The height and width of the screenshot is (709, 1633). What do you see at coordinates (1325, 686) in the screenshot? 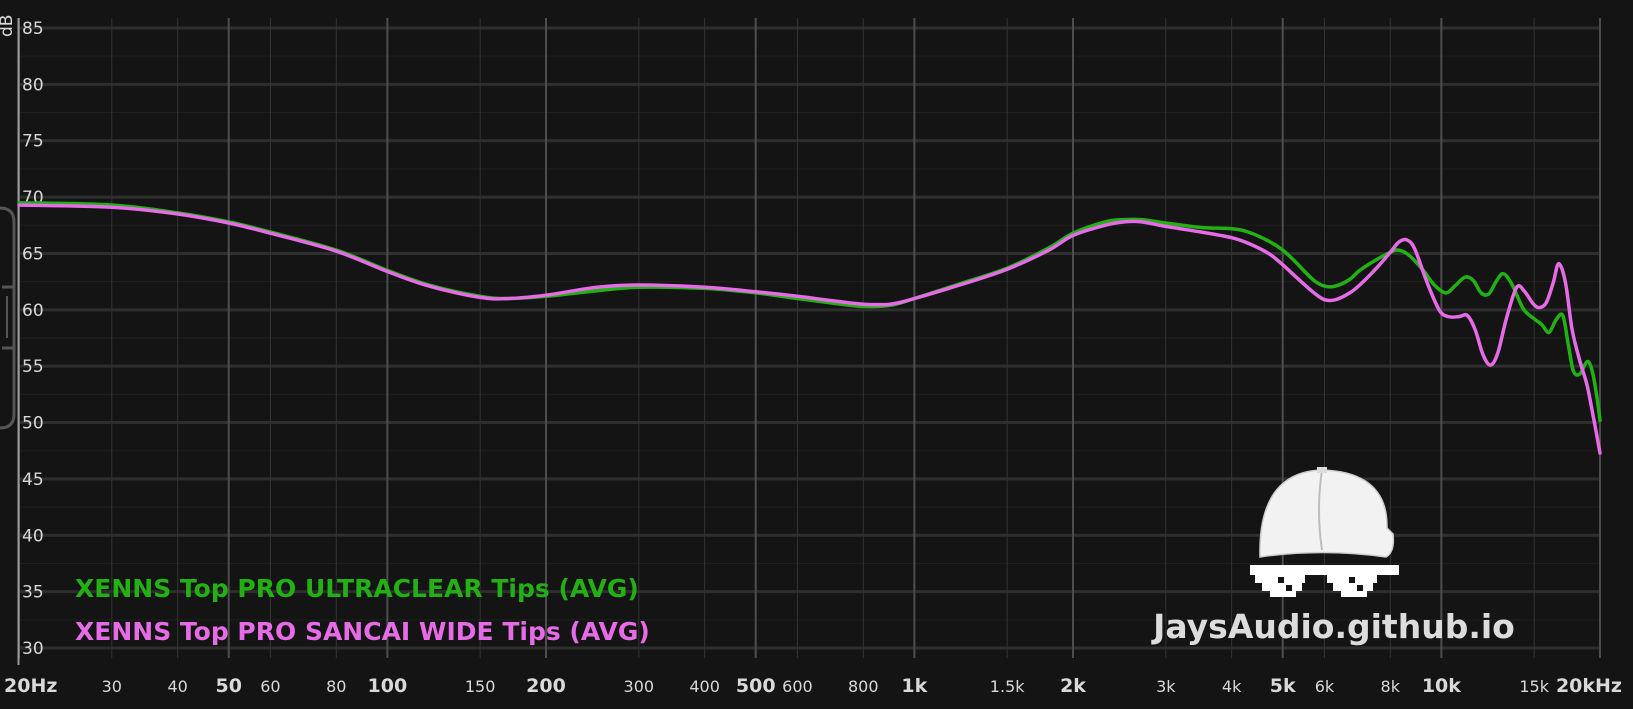
I see `x-tick-label: 6k` at bounding box center [1325, 686].